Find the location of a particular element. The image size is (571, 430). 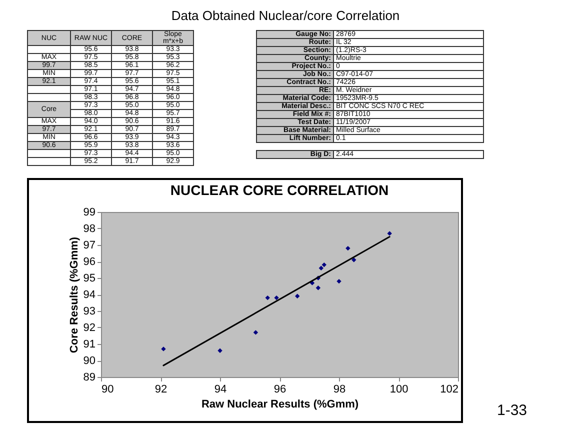

y-axis-title: Core Results (%Gmm) is located at coordinates (74, 295).